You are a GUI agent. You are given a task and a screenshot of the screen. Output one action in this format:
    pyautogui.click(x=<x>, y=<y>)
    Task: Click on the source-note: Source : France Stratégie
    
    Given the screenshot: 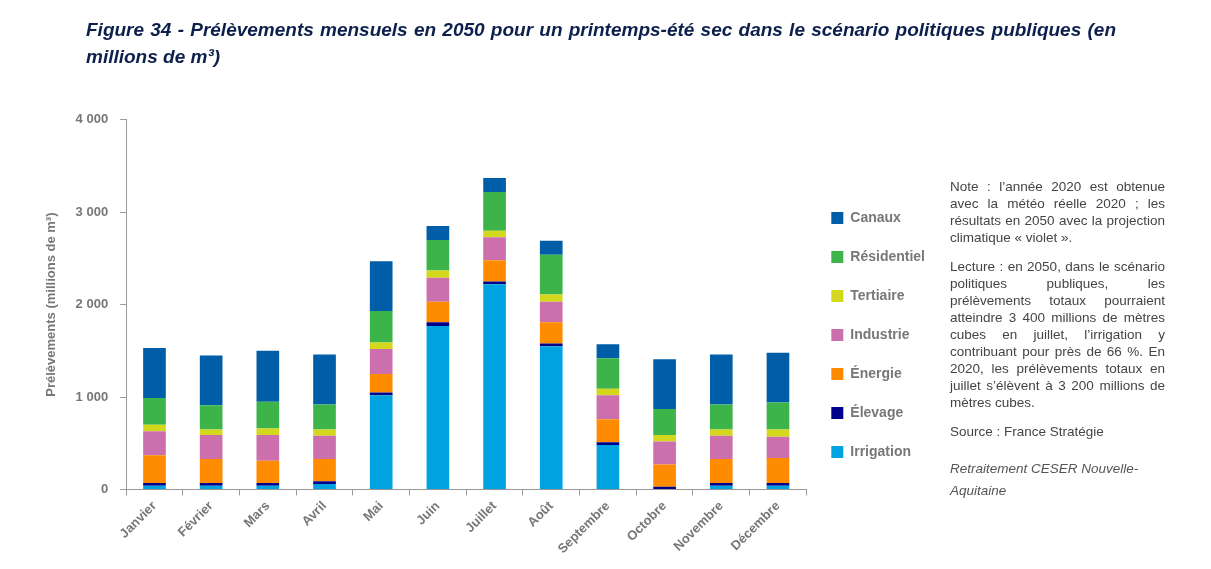 What is the action you would take?
    pyautogui.click(x=1027, y=431)
    